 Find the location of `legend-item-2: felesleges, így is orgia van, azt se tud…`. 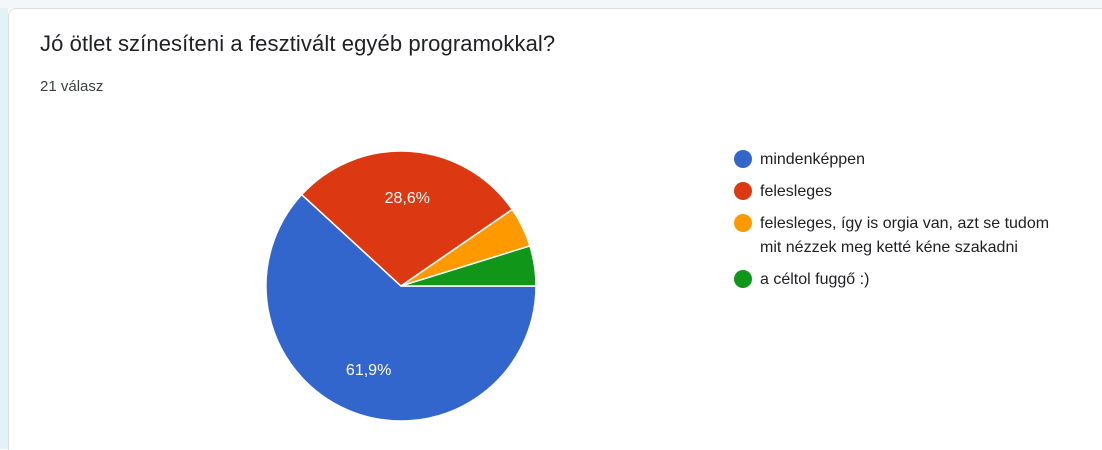

legend-item-2: felesleges, így is orgia van, azt se tud… is located at coordinates (904, 236).